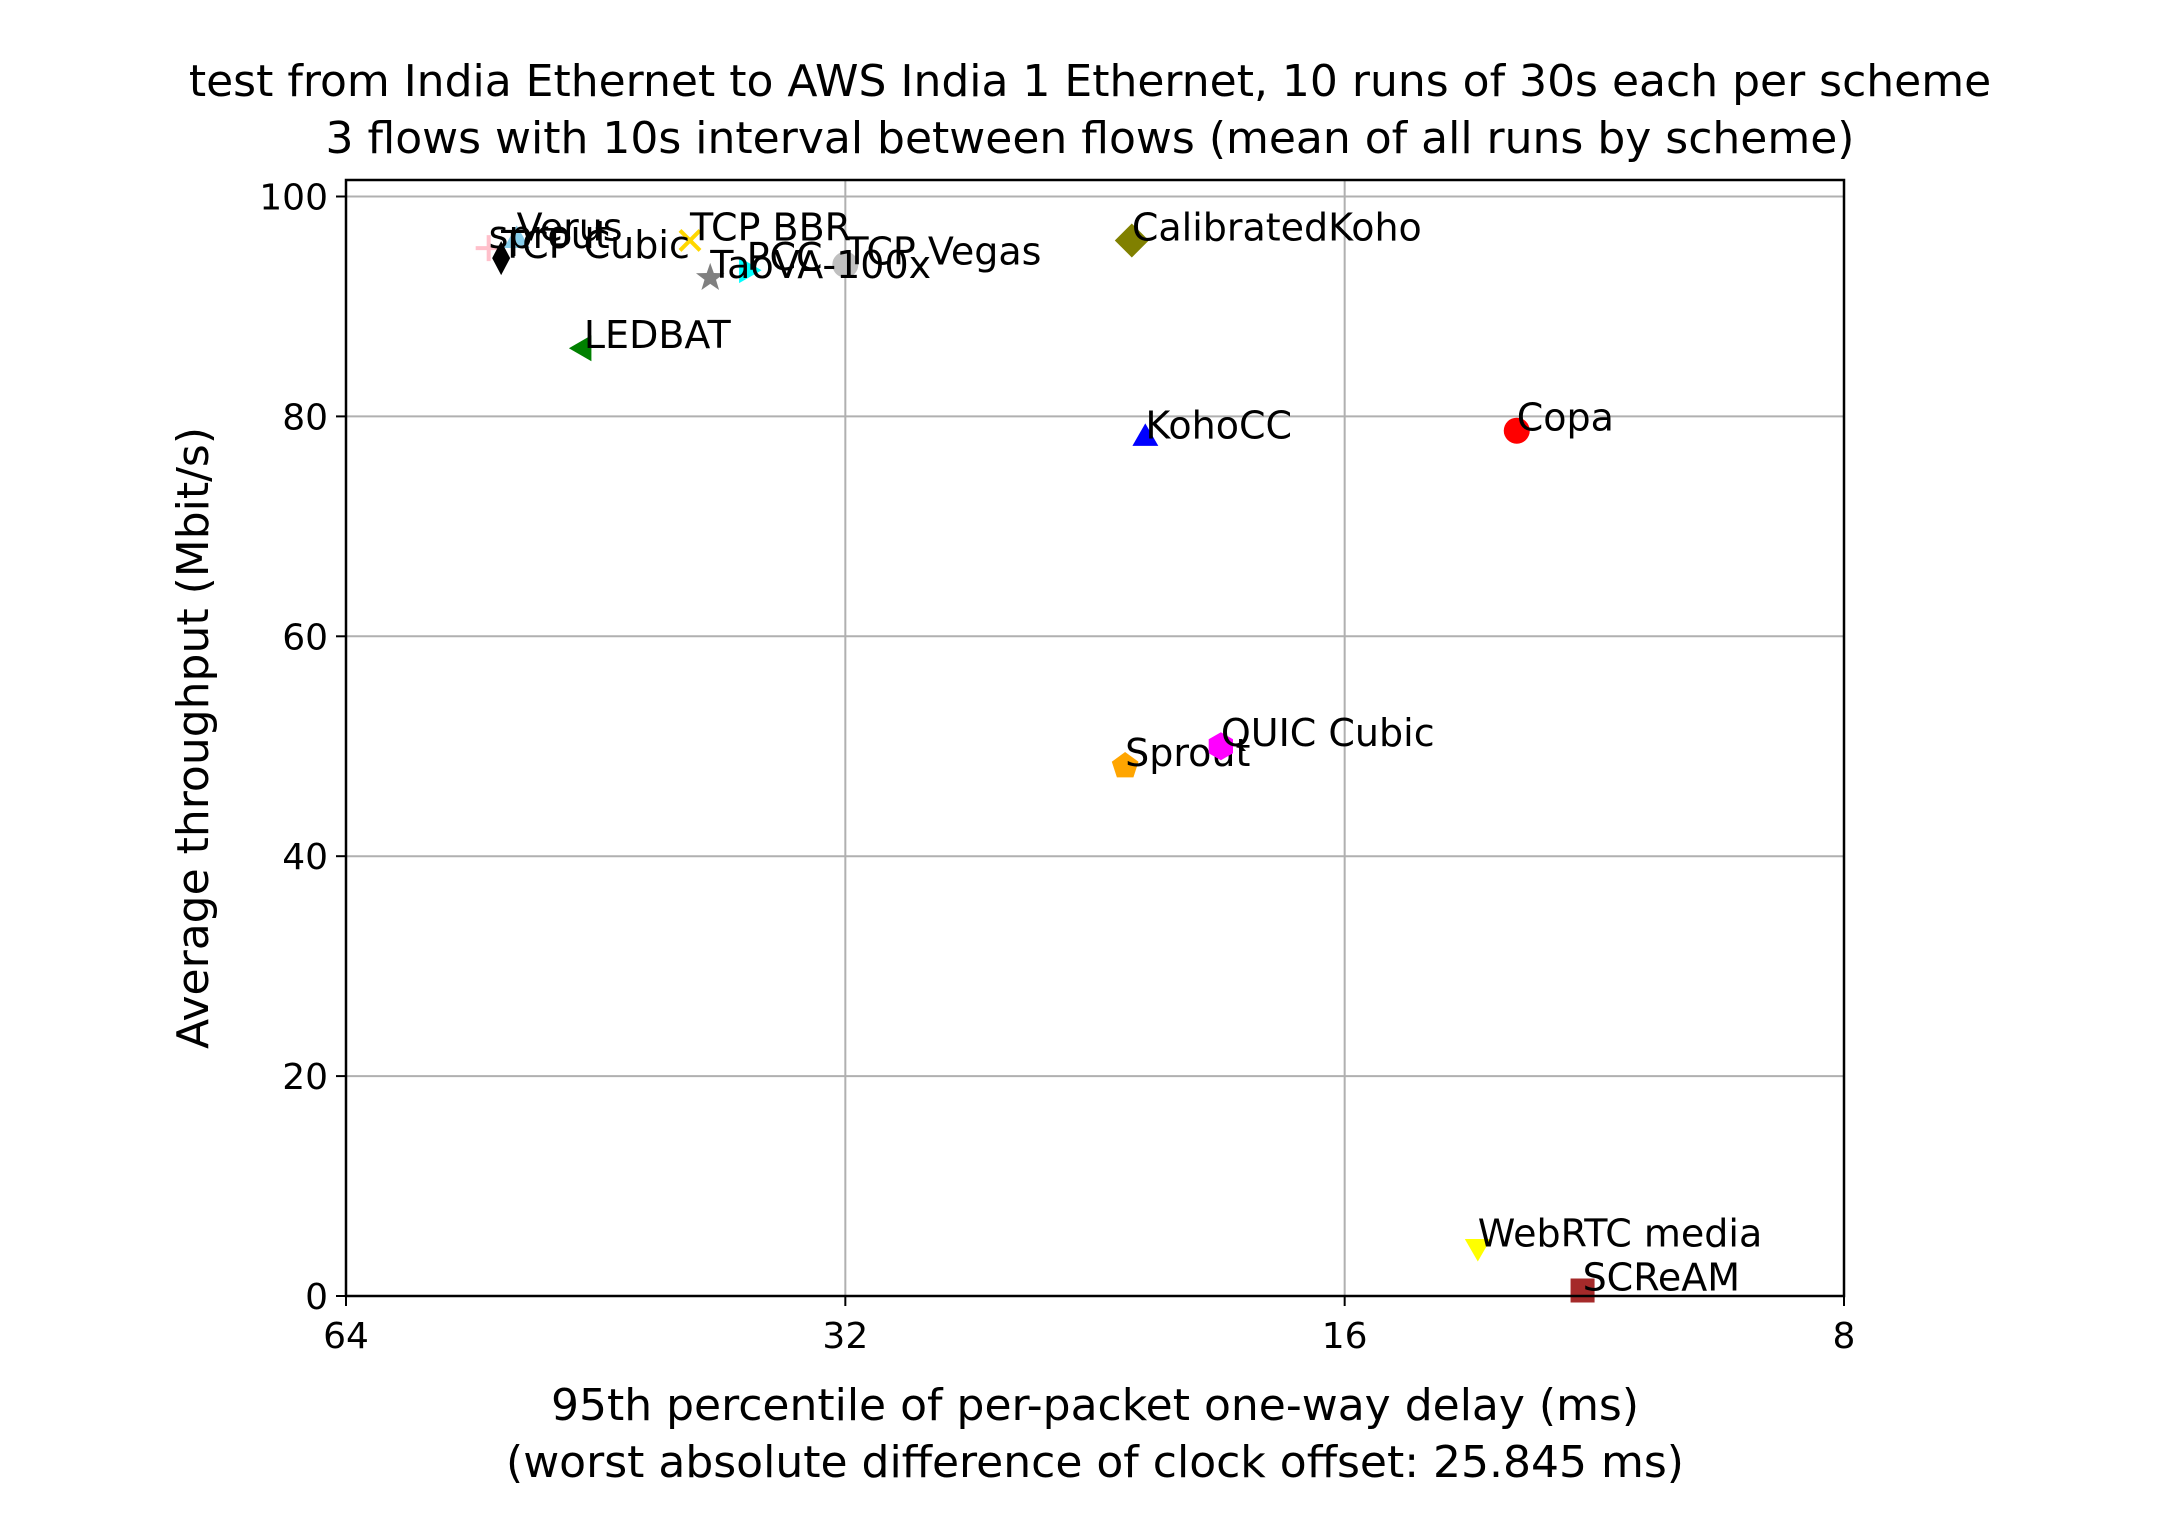  Describe the element at coordinates (942, 252) in the screenshot. I see `point-label-tcp-vegas: TCP Vegas` at that location.